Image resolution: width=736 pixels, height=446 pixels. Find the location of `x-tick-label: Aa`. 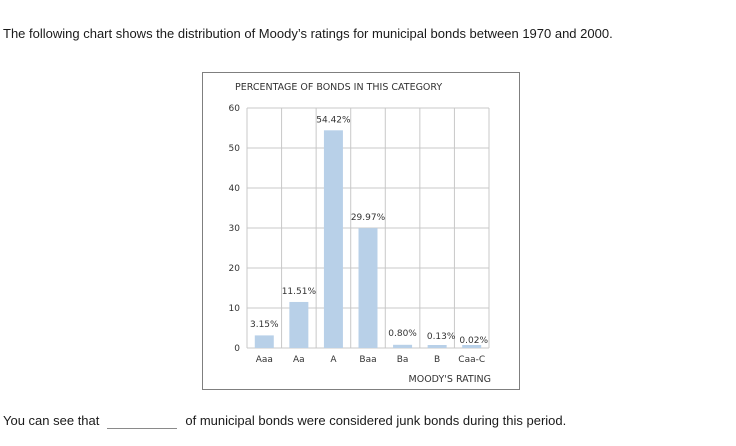

x-tick-label: Aa is located at coordinates (299, 360).